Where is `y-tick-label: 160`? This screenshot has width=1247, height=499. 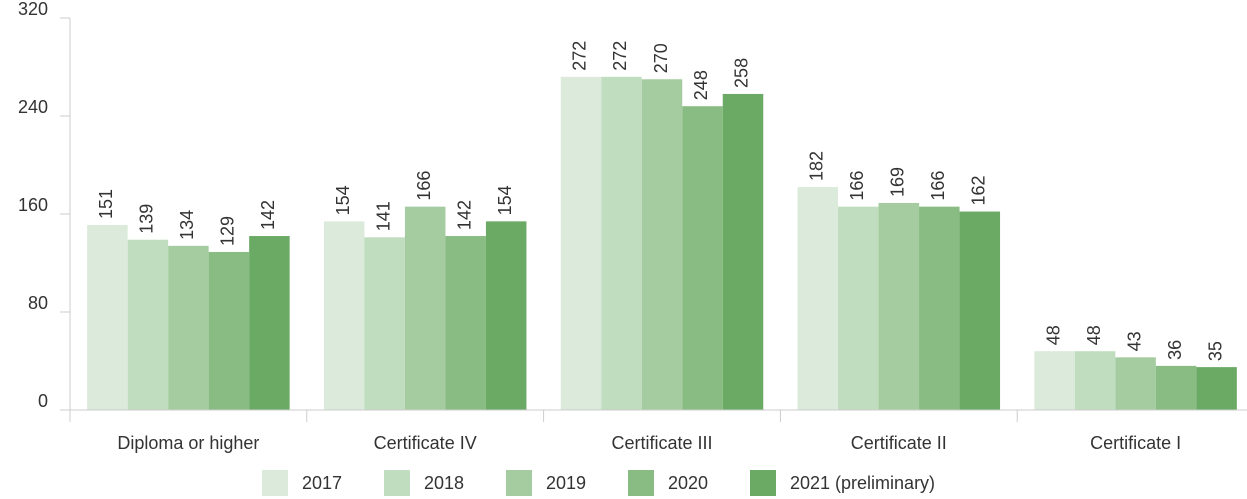
y-tick-label: 160 is located at coordinates (33, 205).